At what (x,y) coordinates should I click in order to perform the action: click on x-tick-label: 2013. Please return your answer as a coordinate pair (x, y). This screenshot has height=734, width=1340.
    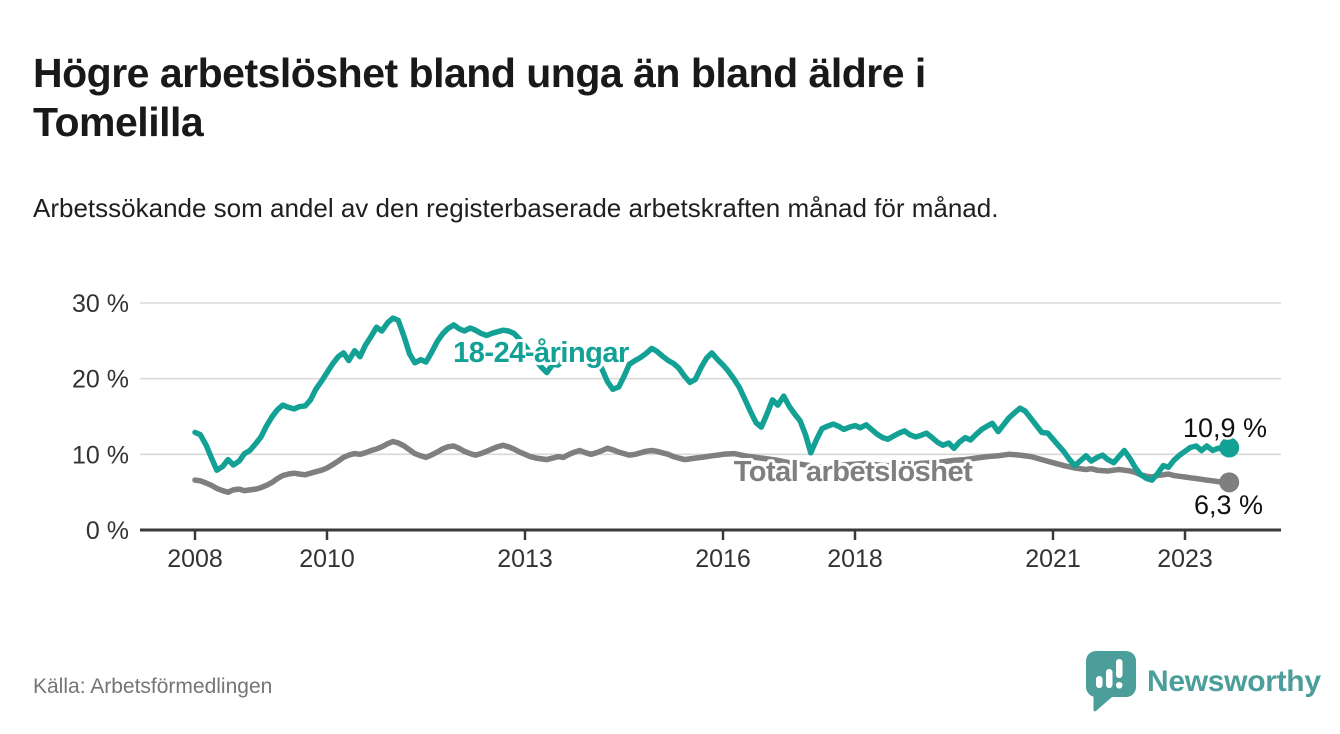
    Looking at the image, I should click on (525, 559).